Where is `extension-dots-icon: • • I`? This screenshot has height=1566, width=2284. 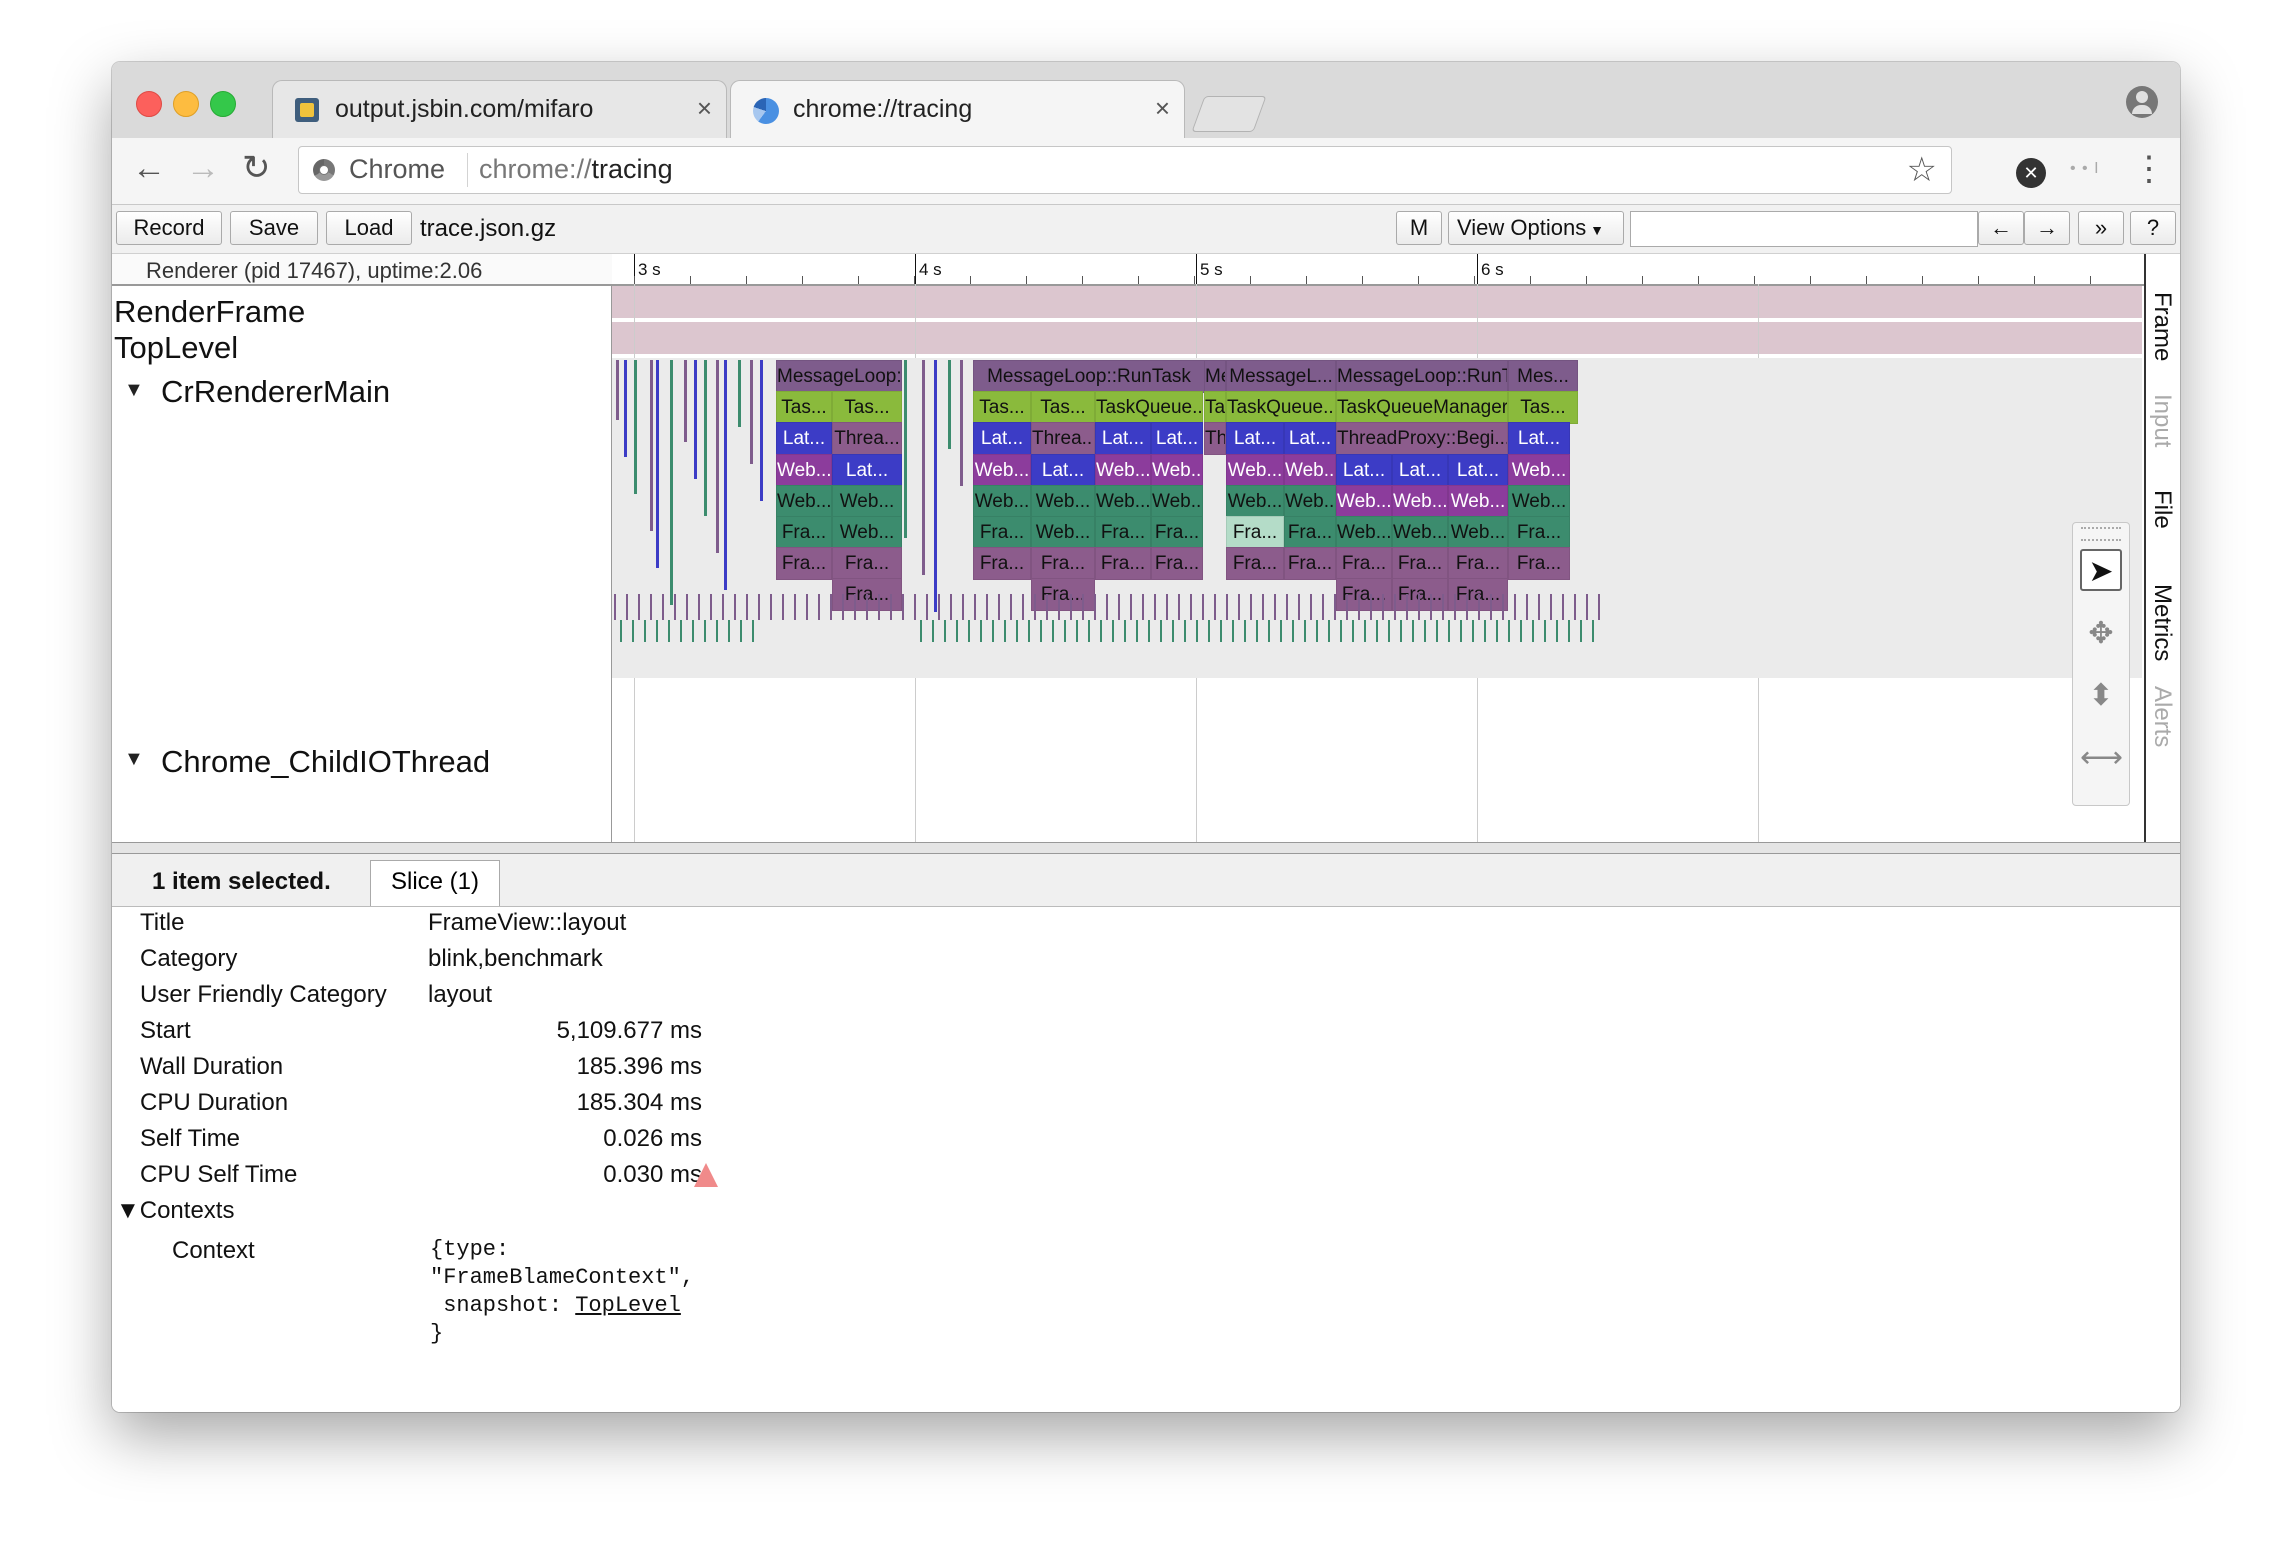
extension-dots-icon: • • I is located at coordinates (2085, 168).